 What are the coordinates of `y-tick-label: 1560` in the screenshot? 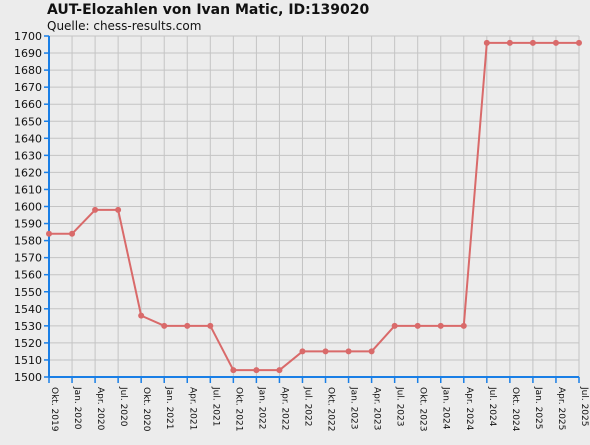 It's located at (28, 275).